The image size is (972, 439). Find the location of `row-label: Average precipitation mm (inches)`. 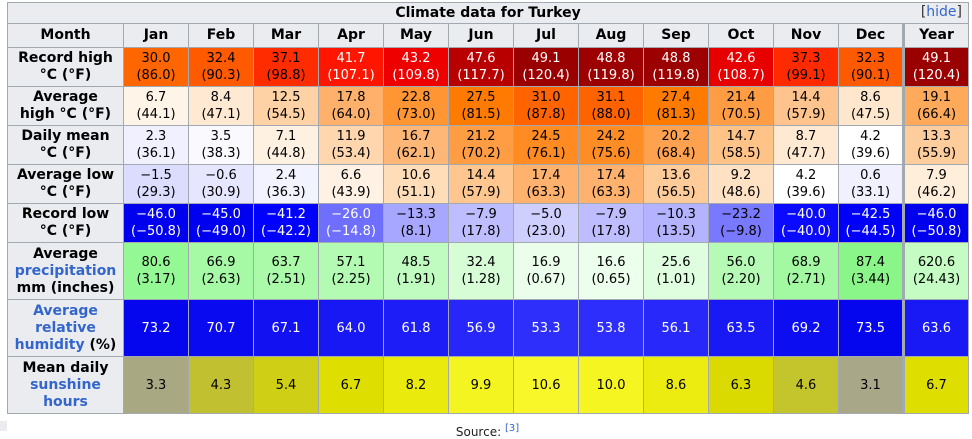

row-label: Average precipitation mm (inches) is located at coordinates (65, 271).